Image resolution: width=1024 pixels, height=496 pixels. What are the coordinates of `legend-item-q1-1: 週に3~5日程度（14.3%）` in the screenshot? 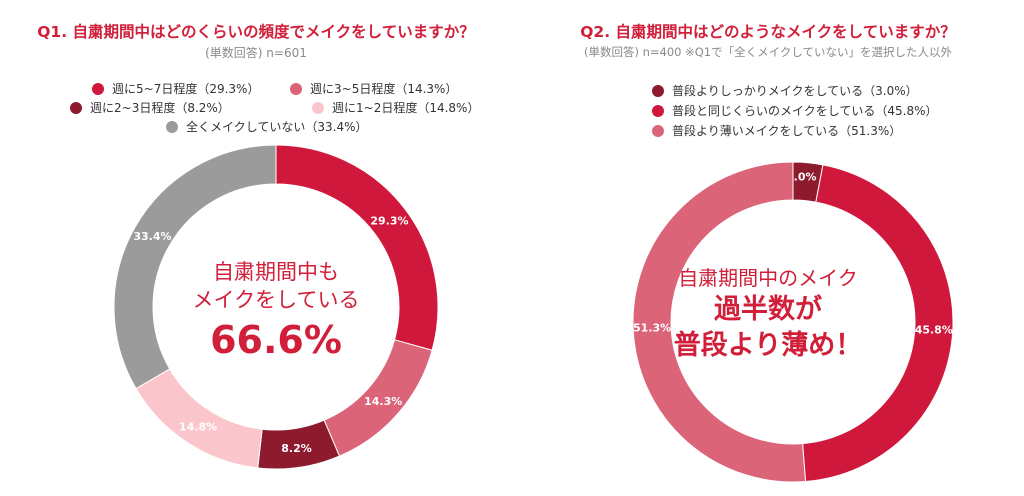 It's located at (373, 88).